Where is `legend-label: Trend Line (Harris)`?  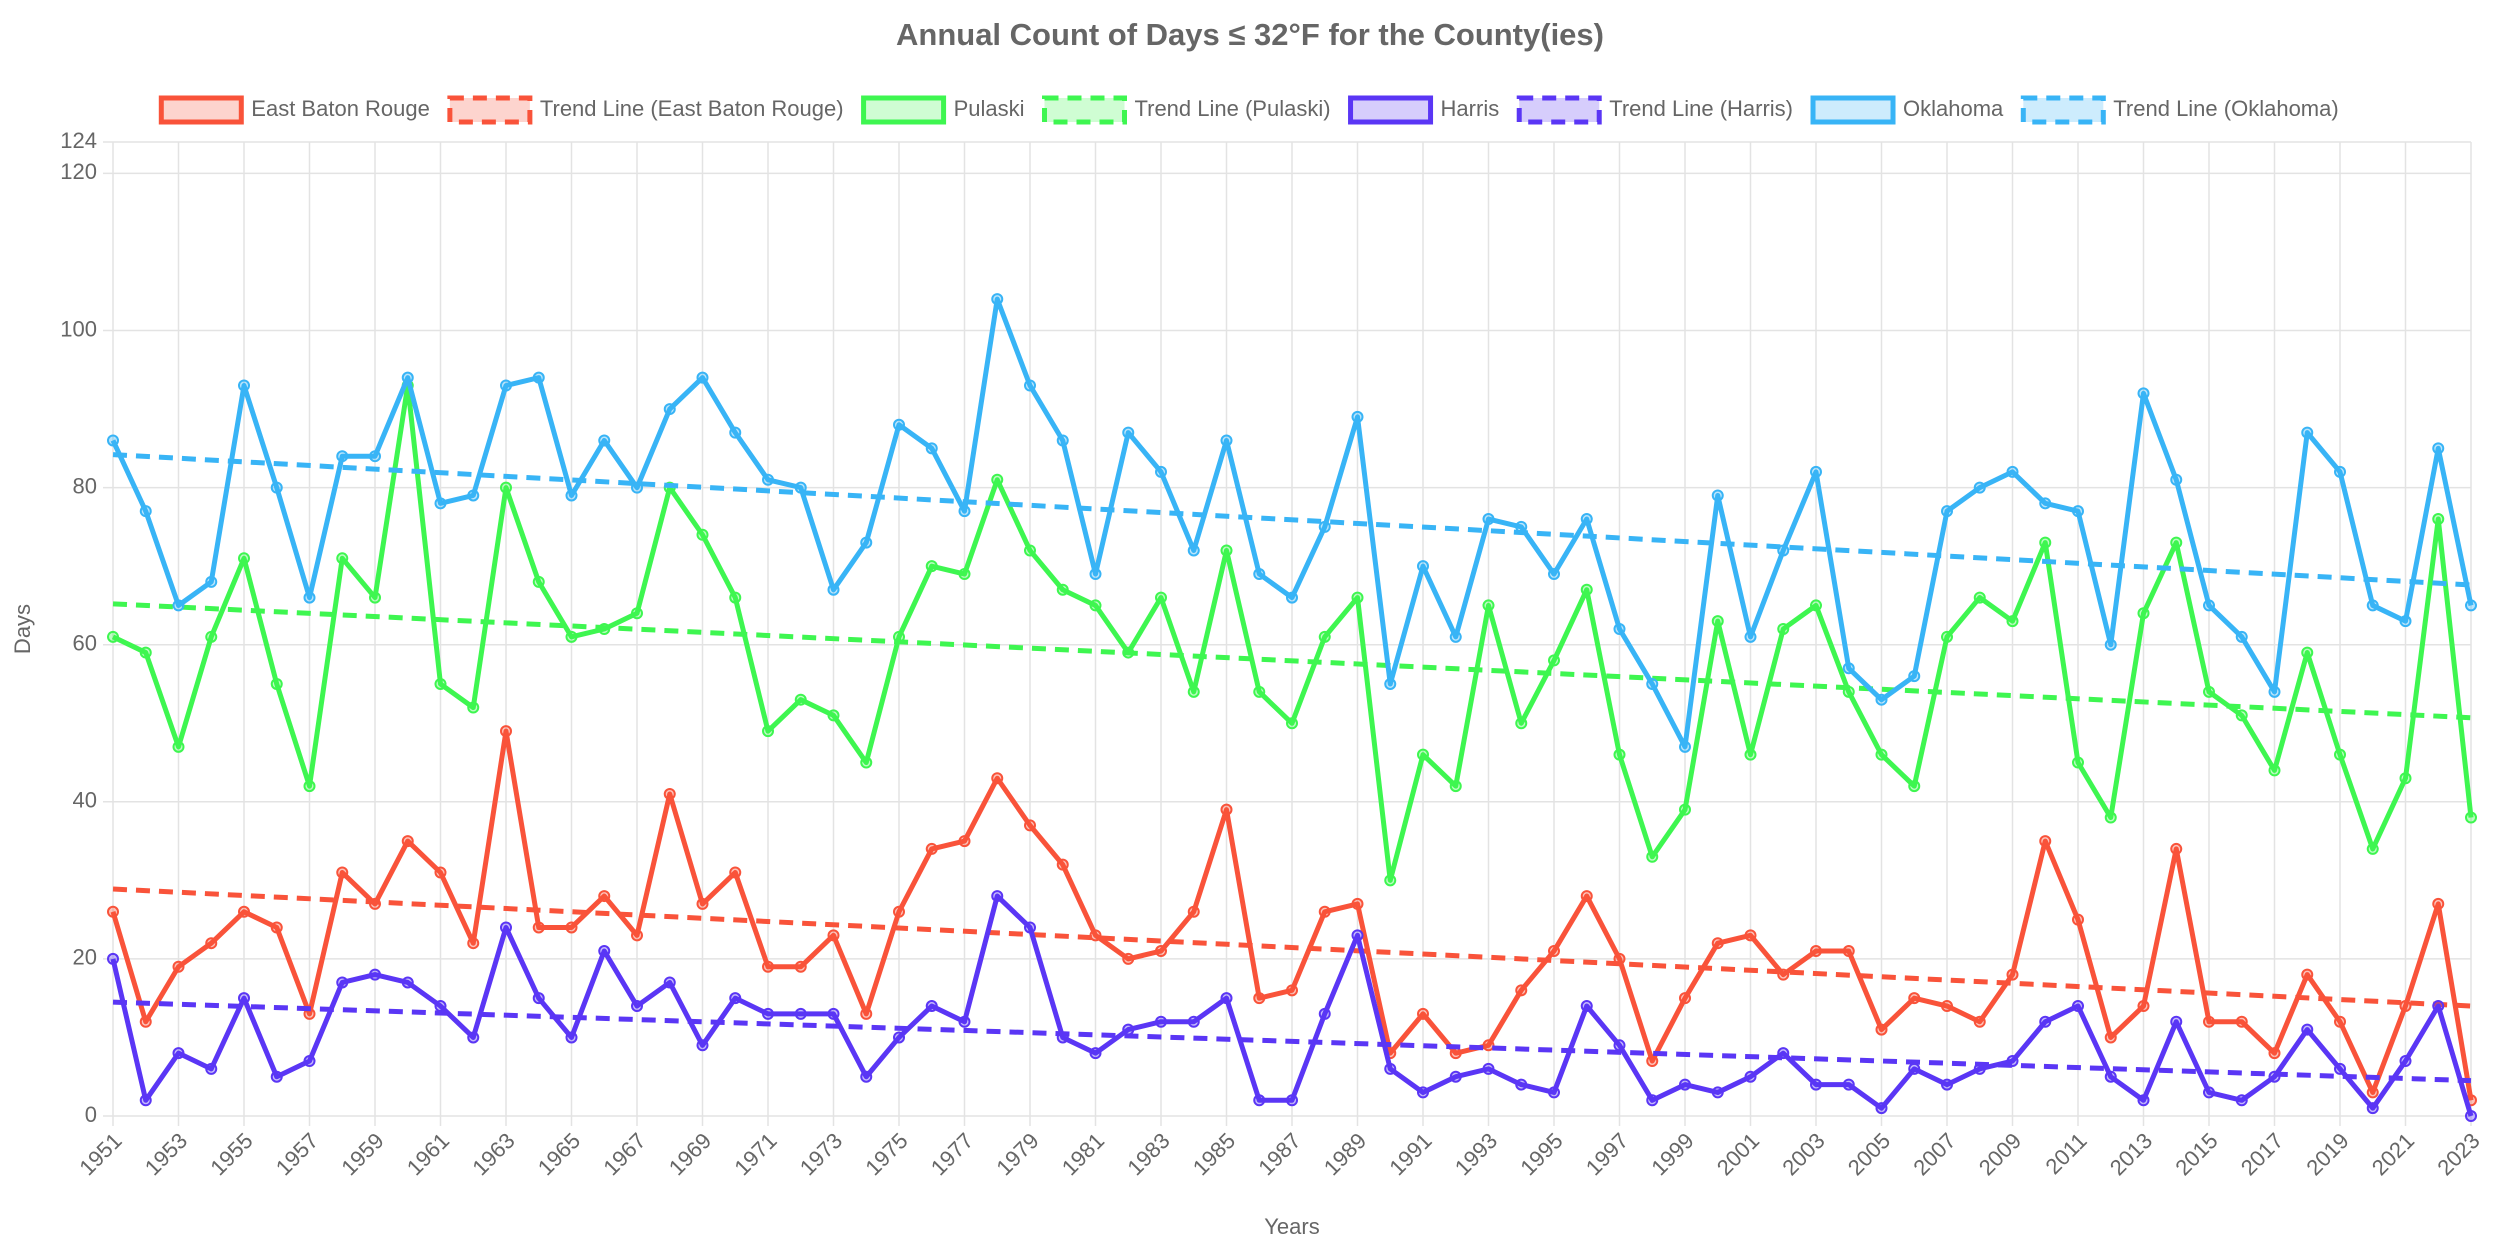
legend-label: Trend Line (Harris) is located at coordinates (1701, 108).